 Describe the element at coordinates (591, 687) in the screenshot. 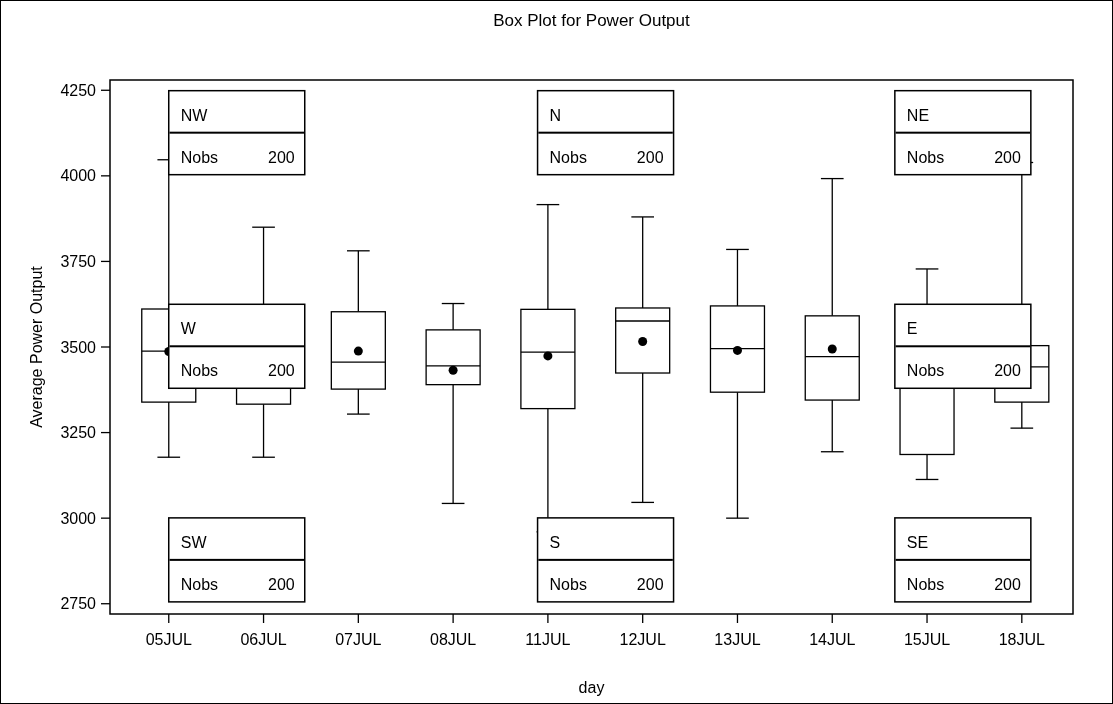

I see `x-axis-title: day` at that location.